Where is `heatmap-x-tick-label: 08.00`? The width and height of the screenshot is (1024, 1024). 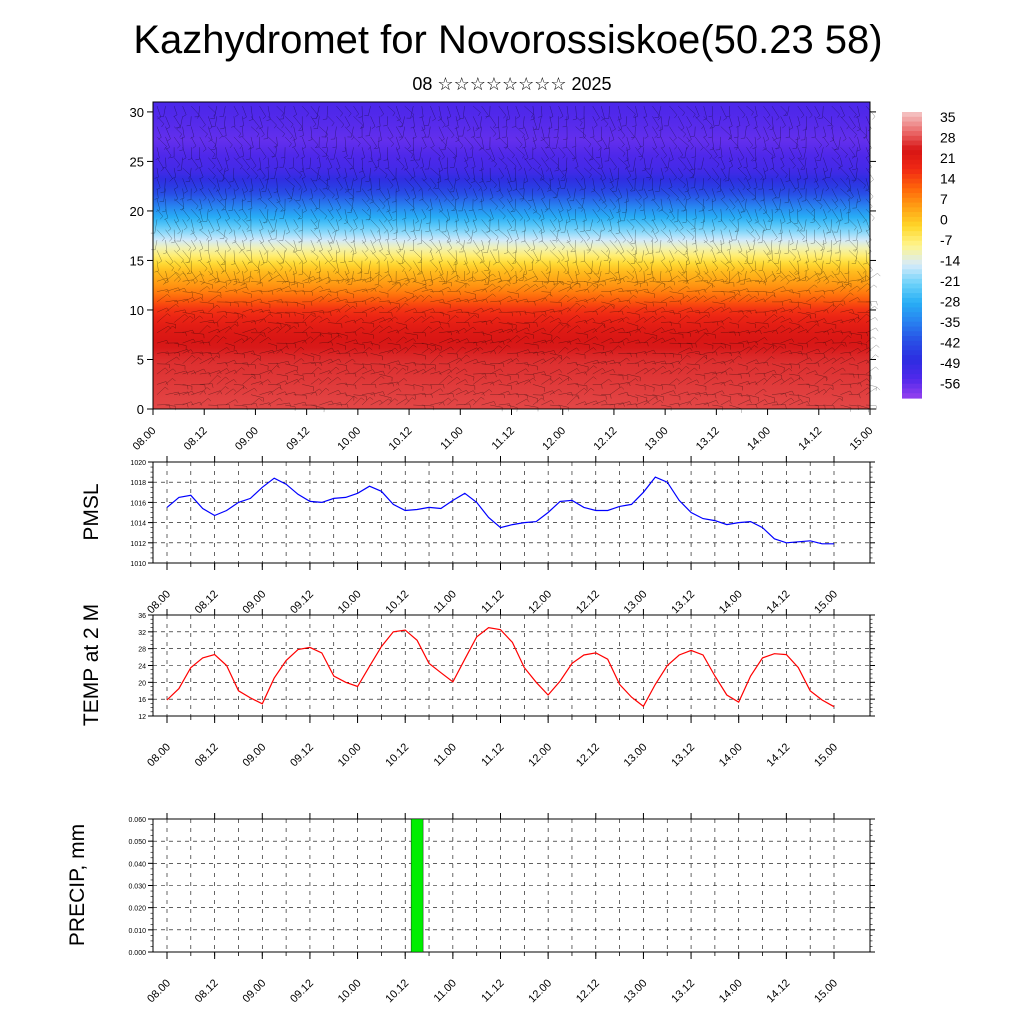 heatmap-x-tick-label: 08.00 is located at coordinates (145, 439).